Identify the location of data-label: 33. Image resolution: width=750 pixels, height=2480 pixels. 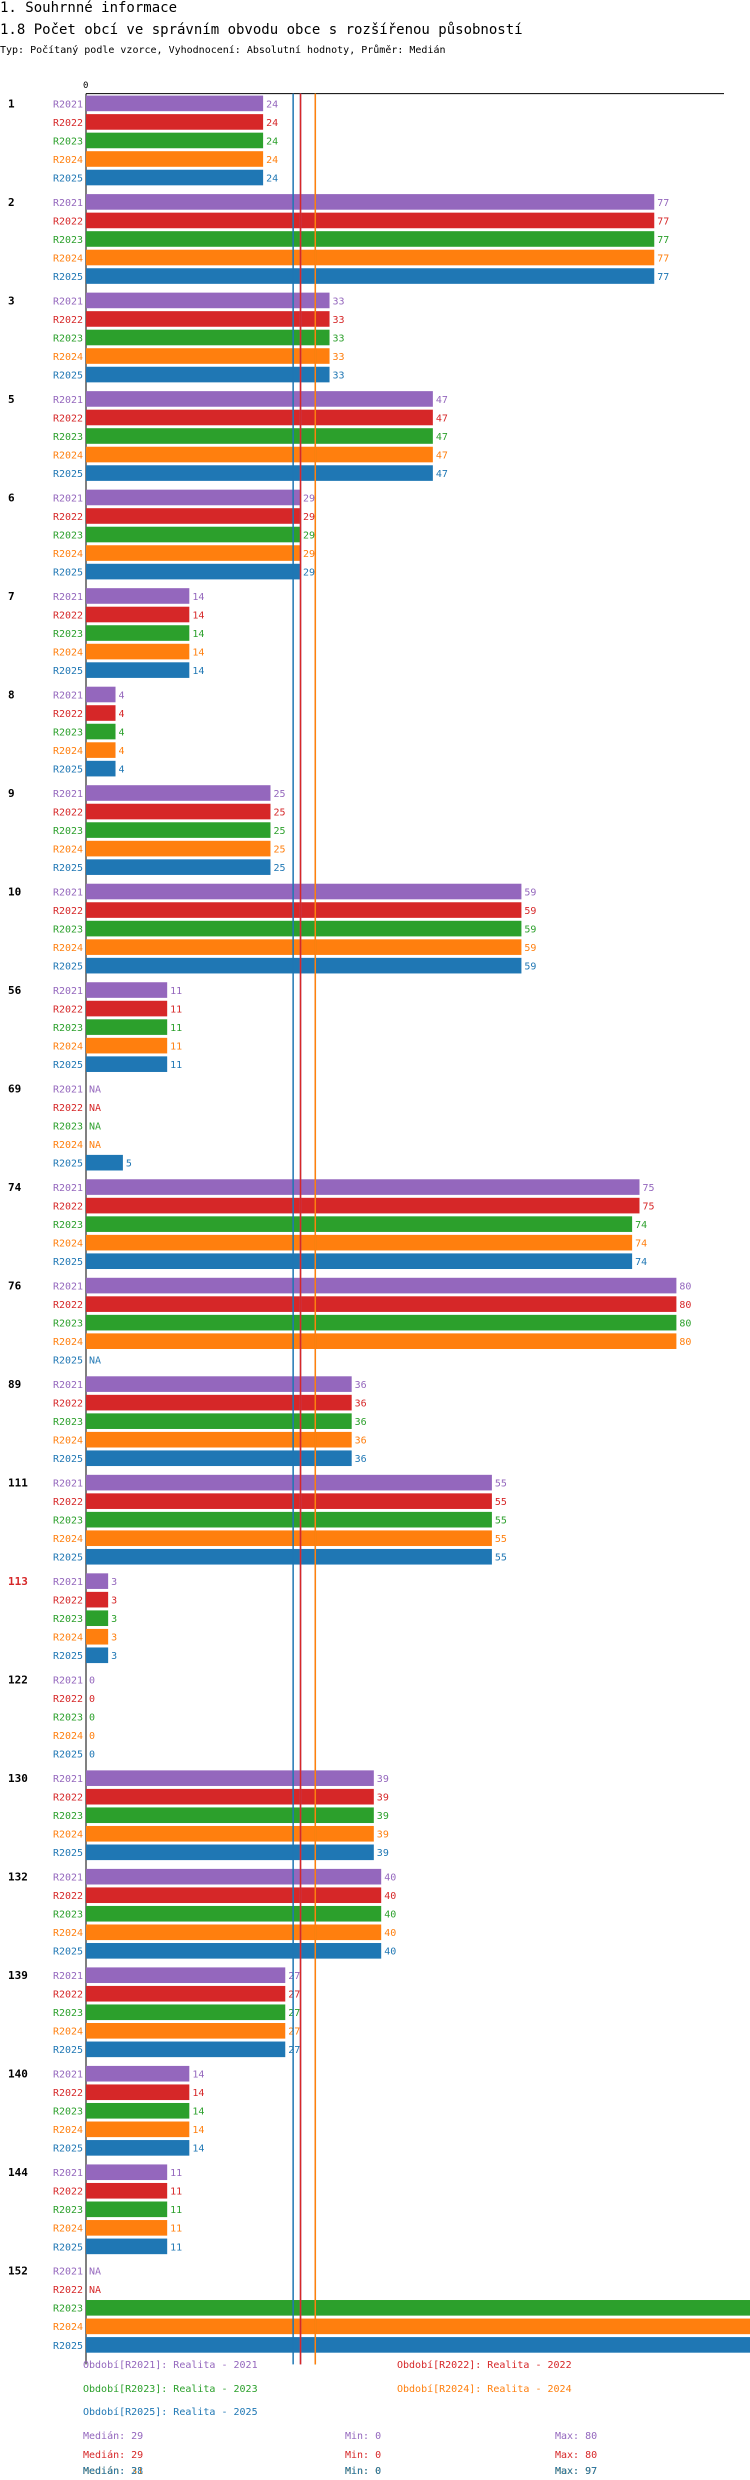
(339, 301).